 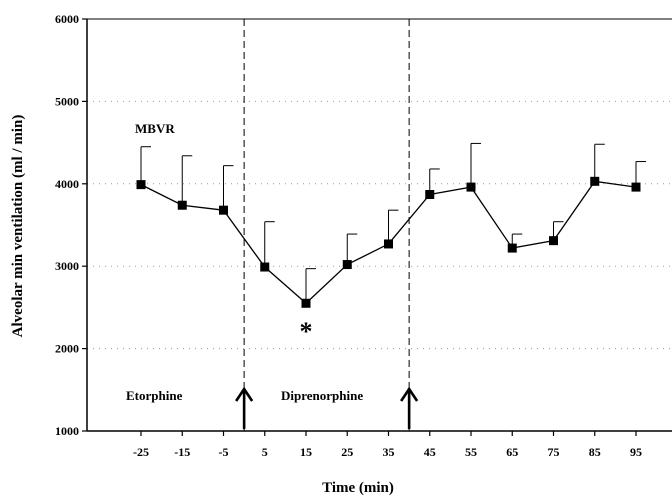 I want to click on diprenorphine-label: Diprenorphine, so click(x=322, y=395).